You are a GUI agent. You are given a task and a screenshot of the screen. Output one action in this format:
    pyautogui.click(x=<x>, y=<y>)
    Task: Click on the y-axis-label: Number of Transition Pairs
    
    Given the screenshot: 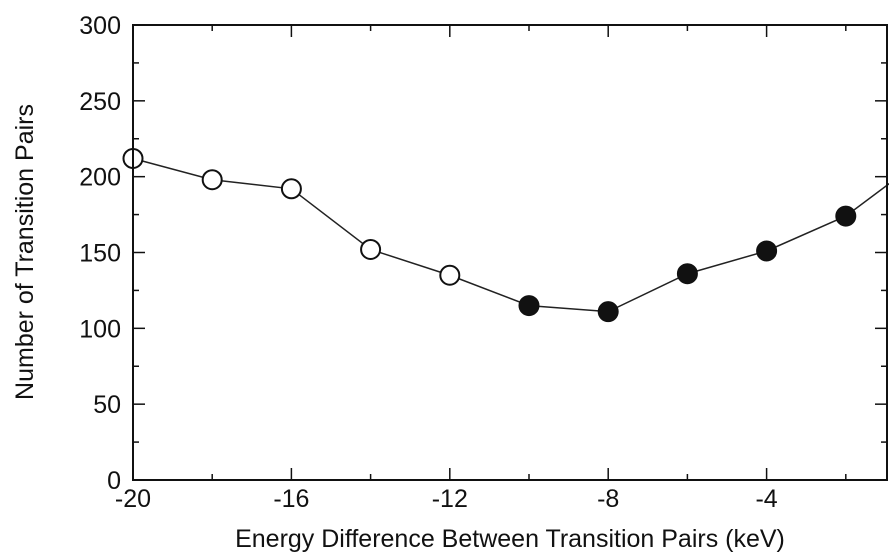 What is the action you would take?
    pyautogui.click(x=25, y=252)
    